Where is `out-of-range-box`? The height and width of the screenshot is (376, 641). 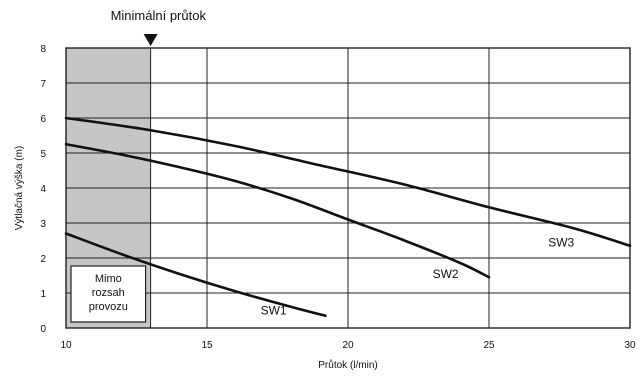 out-of-range-box is located at coordinates (108, 294).